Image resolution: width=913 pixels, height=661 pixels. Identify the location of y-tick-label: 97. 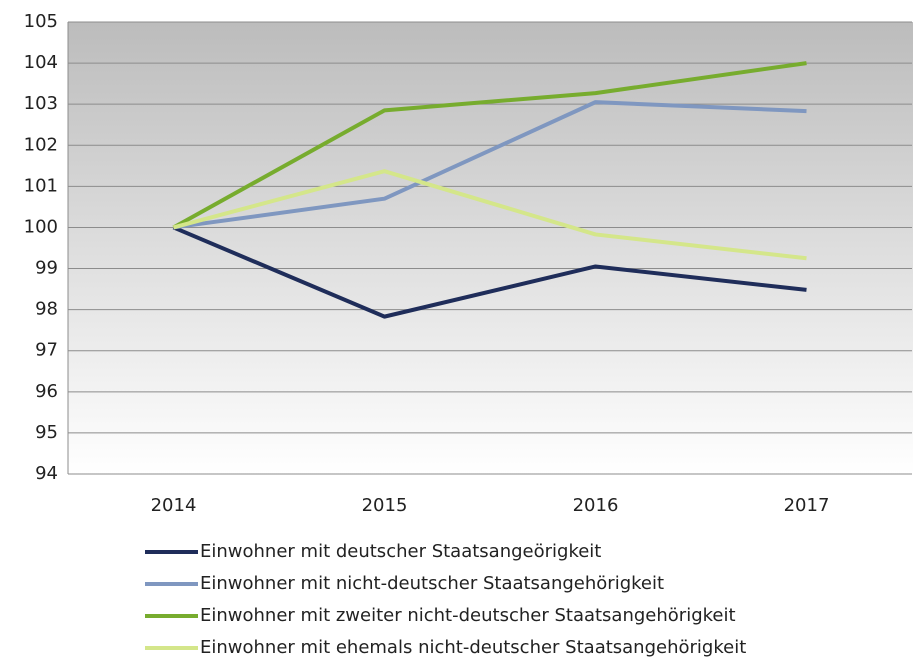
(46, 350).